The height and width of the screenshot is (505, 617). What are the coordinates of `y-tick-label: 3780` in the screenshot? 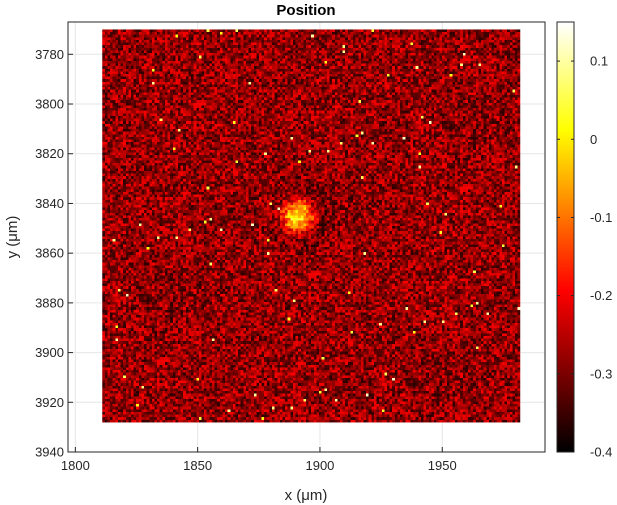 It's located at (49, 54).